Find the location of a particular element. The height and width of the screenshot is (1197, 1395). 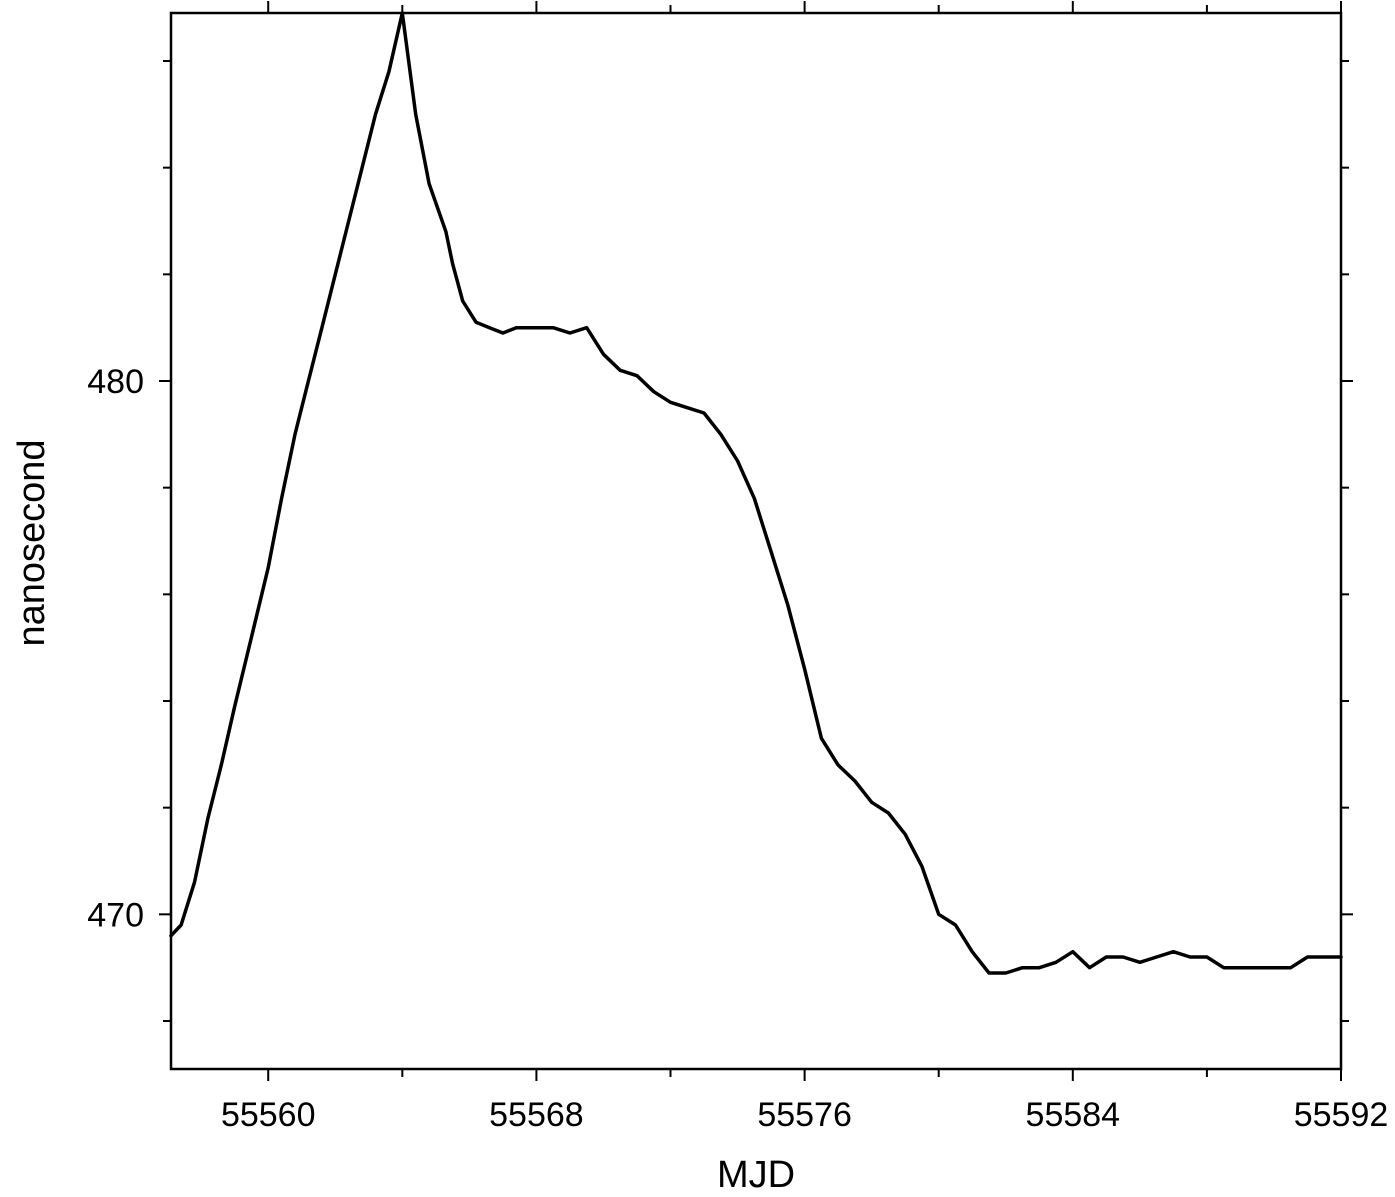

x-tick-label: 55568 is located at coordinates (536, 1115).